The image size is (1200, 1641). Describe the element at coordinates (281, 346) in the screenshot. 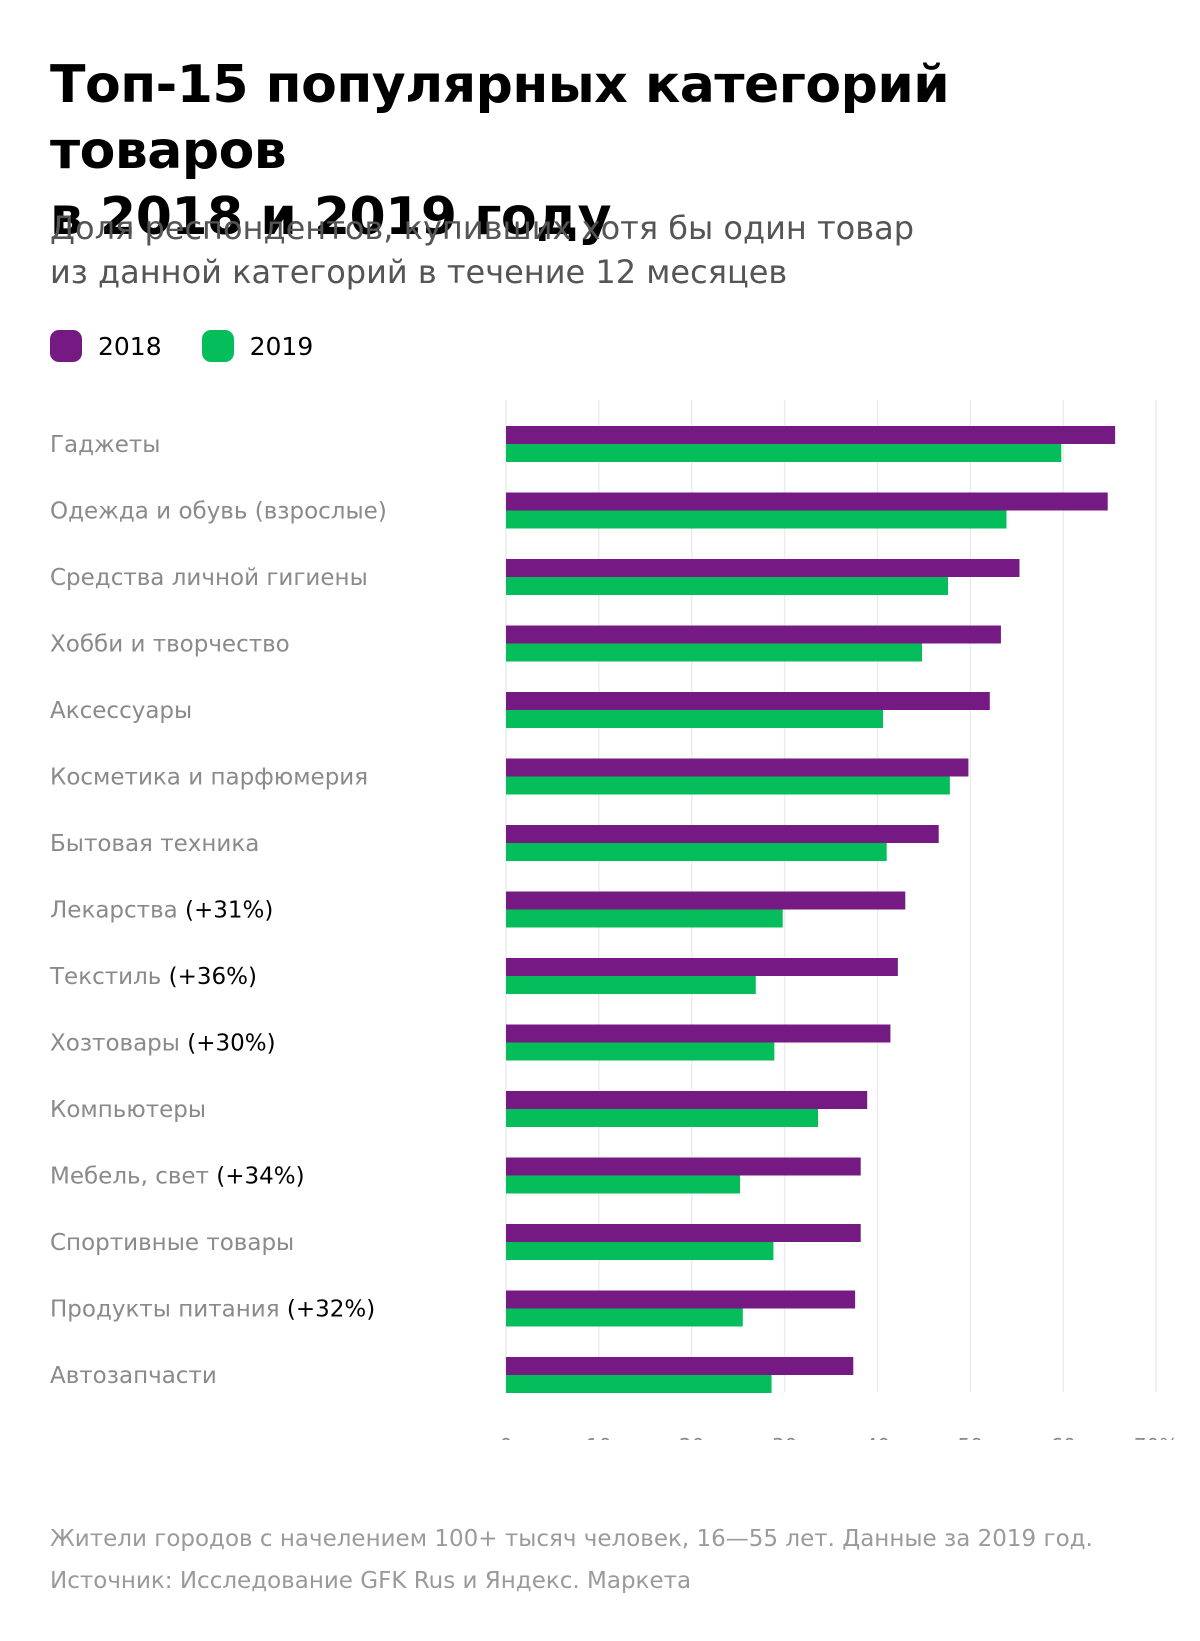

I see `legend-label-2019: 2019` at that location.